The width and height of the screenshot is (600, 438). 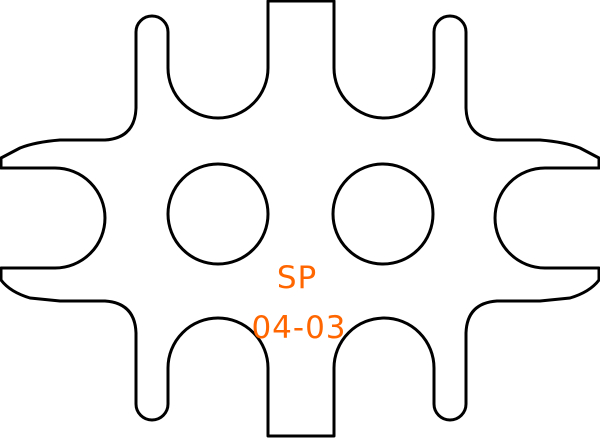 What do you see at coordinates (298, 328) in the screenshot?
I see `part-label-line2: 04-03` at bounding box center [298, 328].